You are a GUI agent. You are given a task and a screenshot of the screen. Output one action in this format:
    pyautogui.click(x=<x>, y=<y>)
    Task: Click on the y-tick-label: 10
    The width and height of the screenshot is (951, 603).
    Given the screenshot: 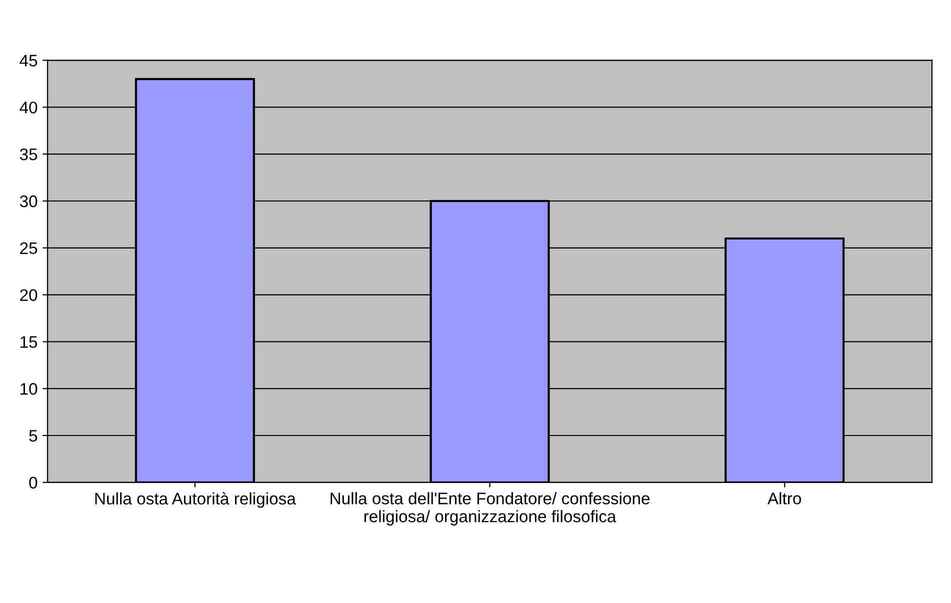 What is the action you would take?
    pyautogui.click(x=29, y=389)
    